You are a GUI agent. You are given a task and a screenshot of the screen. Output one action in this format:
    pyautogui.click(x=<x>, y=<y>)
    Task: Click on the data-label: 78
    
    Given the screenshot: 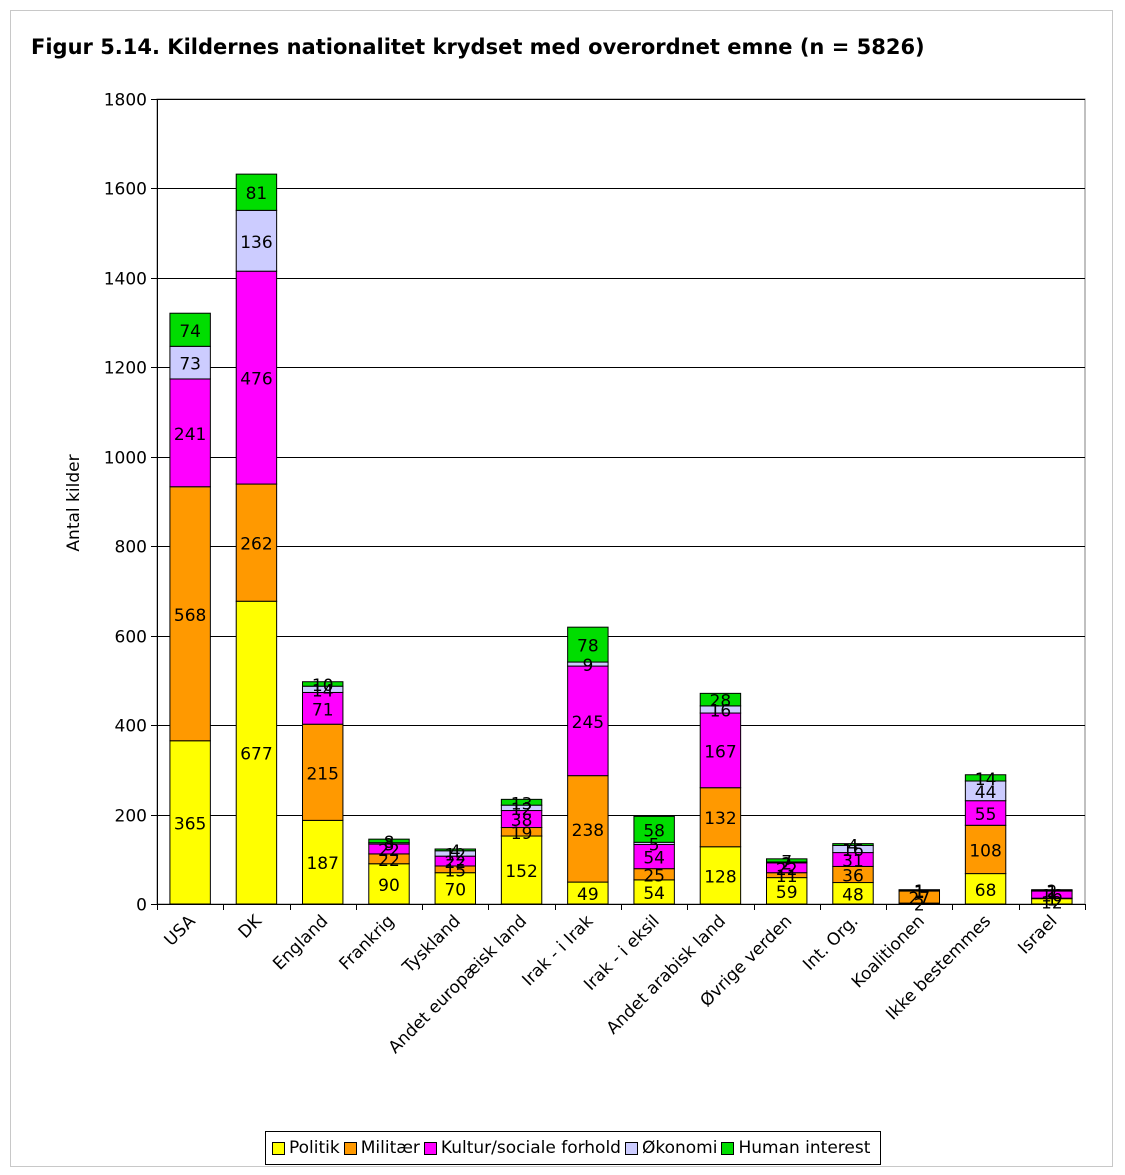 What is the action you would take?
    pyautogui.click(x=588, y=647)
    